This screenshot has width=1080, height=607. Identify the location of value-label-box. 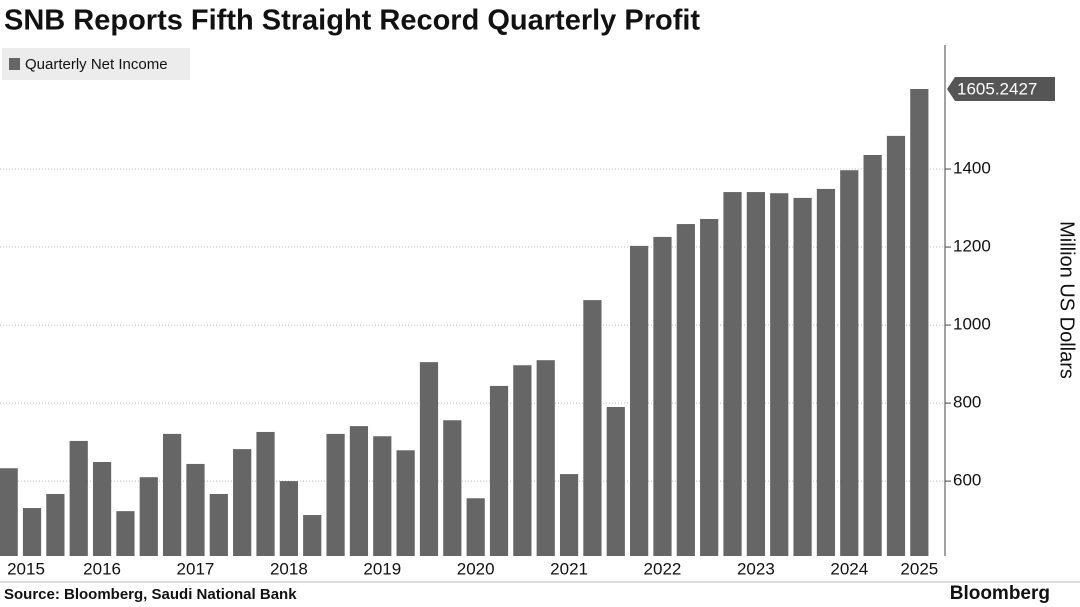
(1001, 88).